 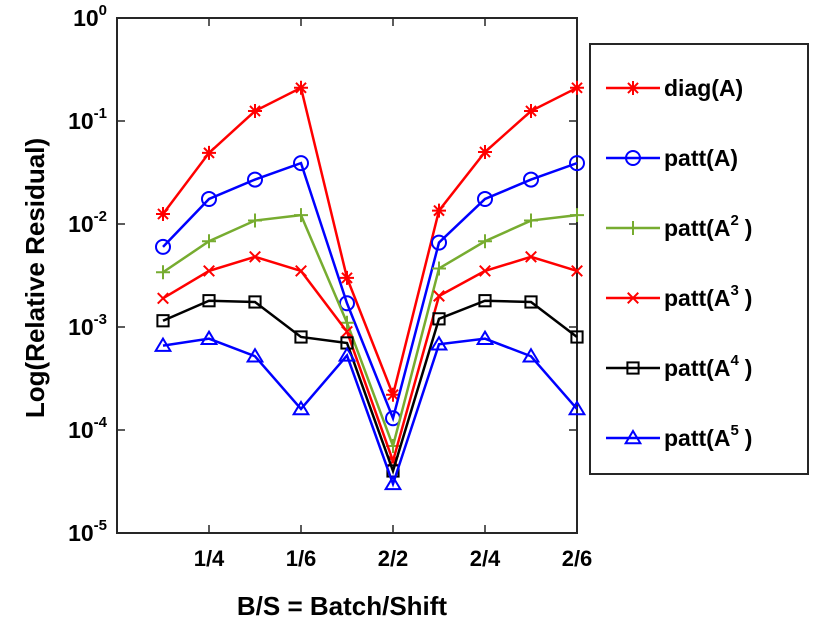 I want to click on x-tick-label: 1/6, so click(x=301, y=558).